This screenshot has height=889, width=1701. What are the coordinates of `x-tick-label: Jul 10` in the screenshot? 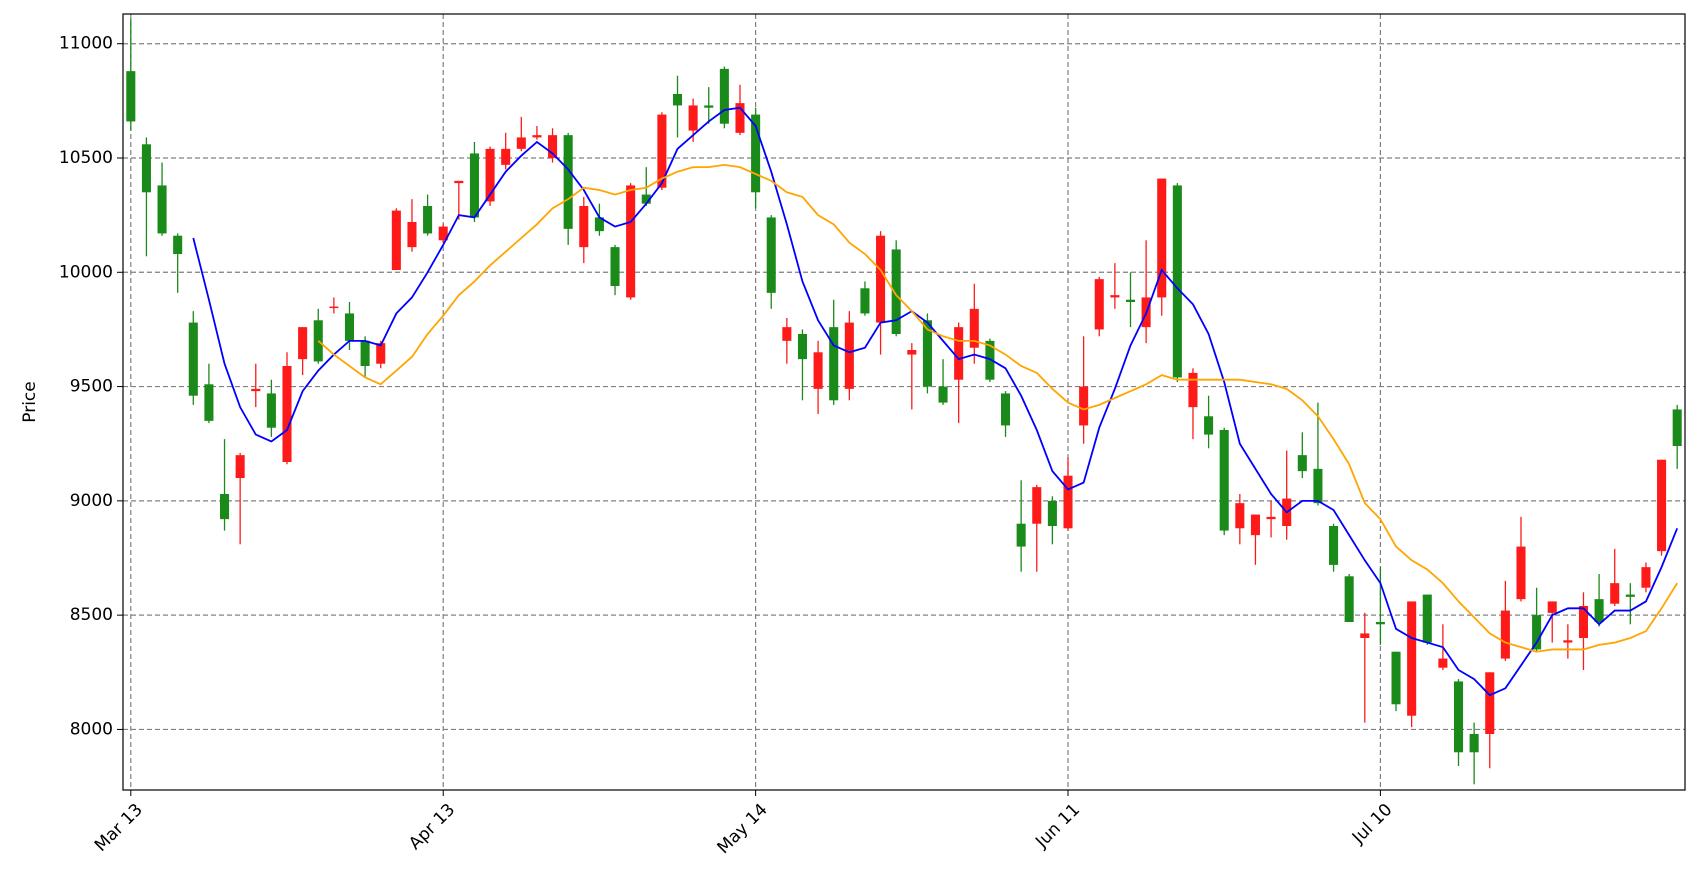 It's located at (1372, 824).